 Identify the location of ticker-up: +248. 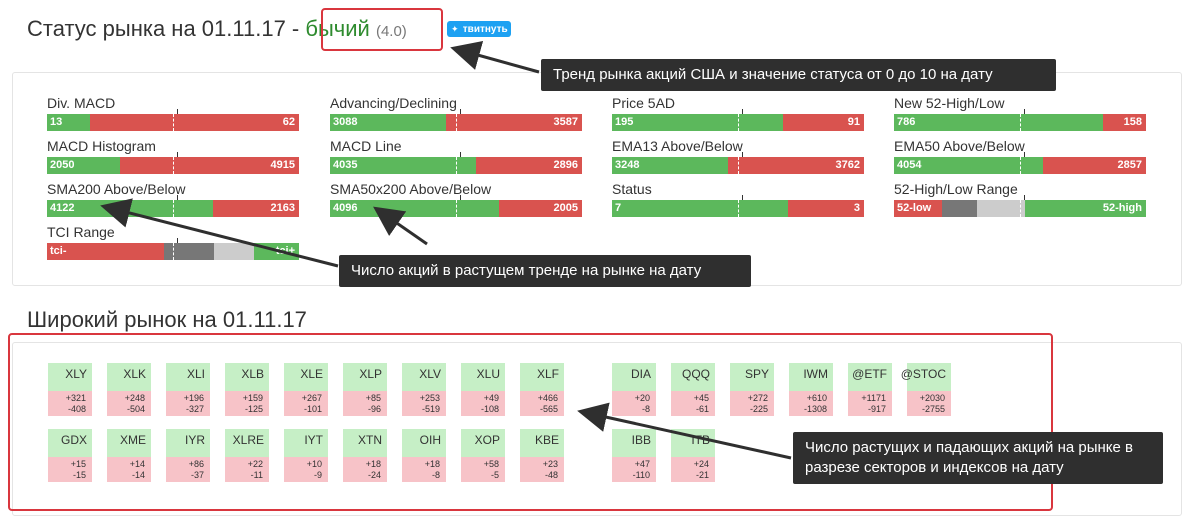
(134, 398).